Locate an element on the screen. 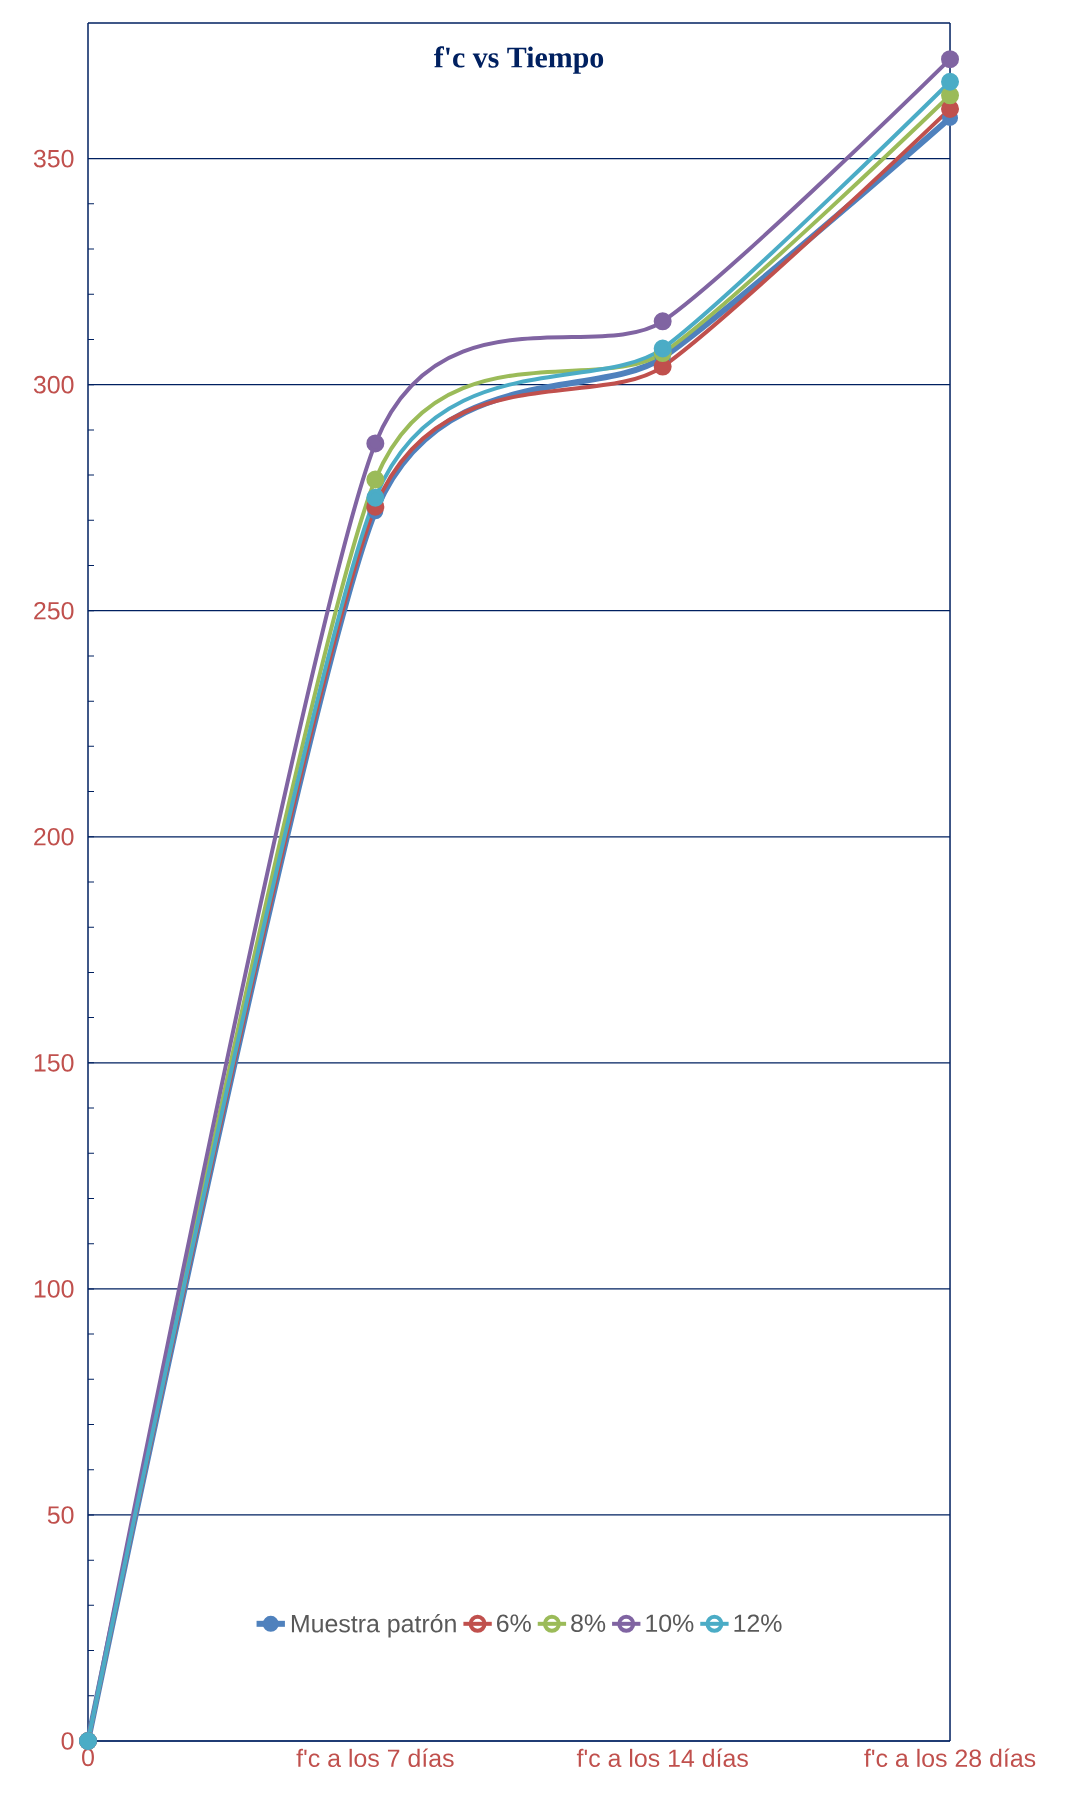 The height and width of the screenshot is (1794, 1066). text: f'c vs Tiempo is located at coordinates (518, 60).